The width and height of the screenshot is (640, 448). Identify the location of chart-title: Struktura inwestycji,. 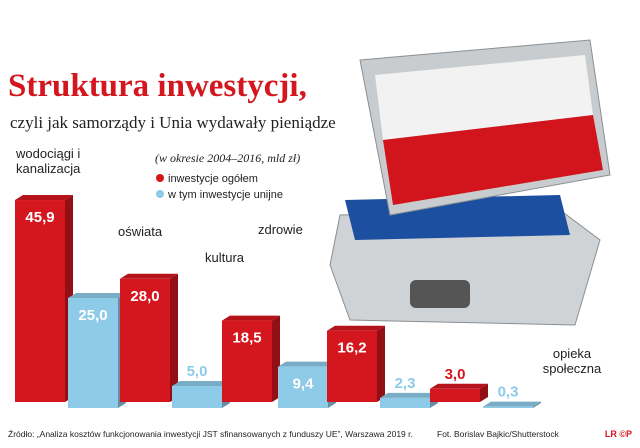
(157, 86).